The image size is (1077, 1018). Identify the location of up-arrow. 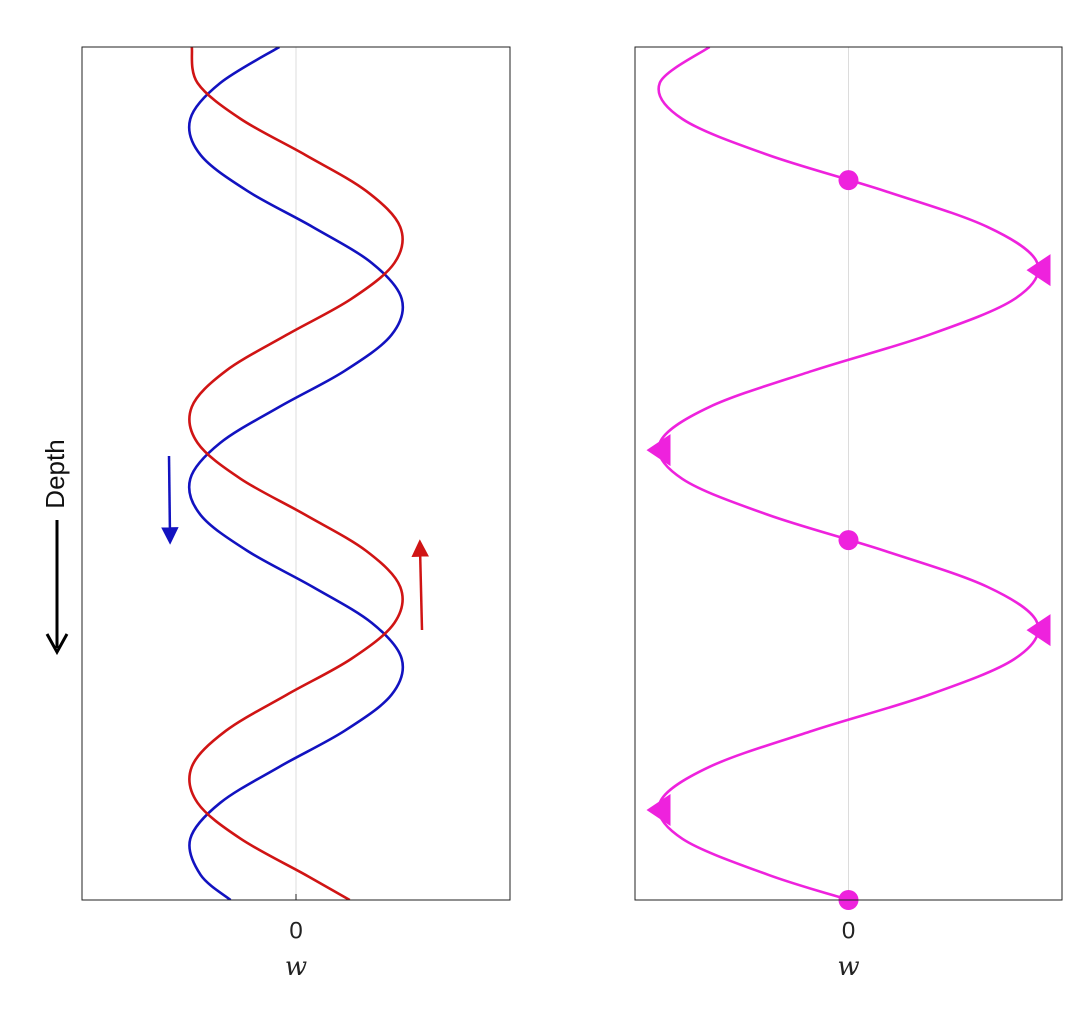
(420, 585).